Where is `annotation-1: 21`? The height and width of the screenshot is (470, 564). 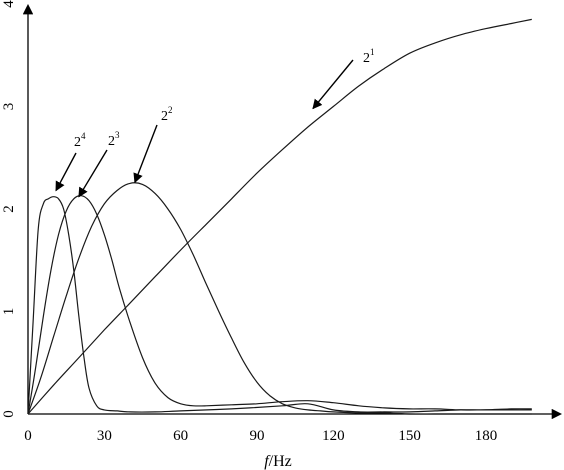
annotation-1: 21 is located at coordinates (343, 78).